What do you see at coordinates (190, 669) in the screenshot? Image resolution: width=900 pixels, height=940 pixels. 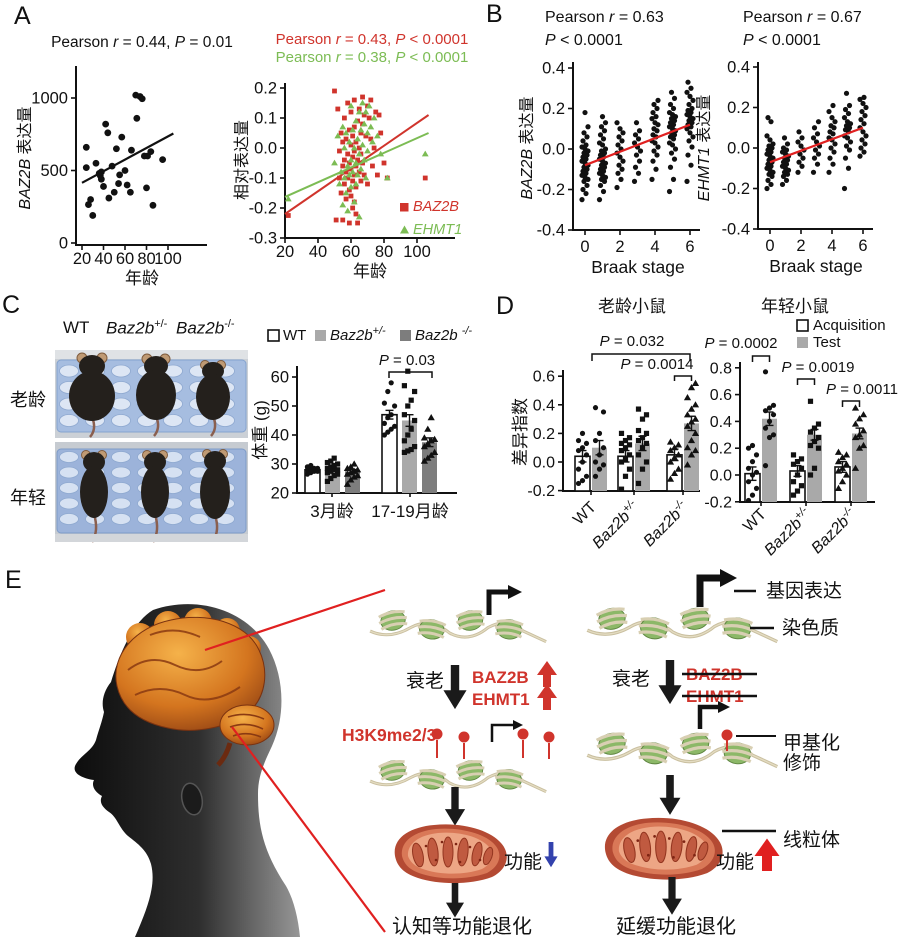 I see `brain-icon` at bounding box center [190, 669].